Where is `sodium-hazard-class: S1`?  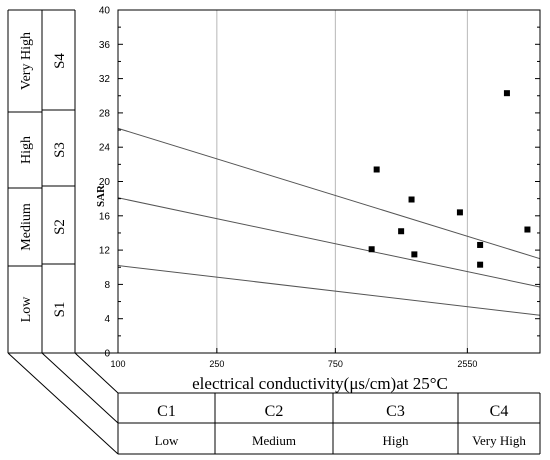
sodium-hazard-class: S1 is located at coordinates (60, 310).